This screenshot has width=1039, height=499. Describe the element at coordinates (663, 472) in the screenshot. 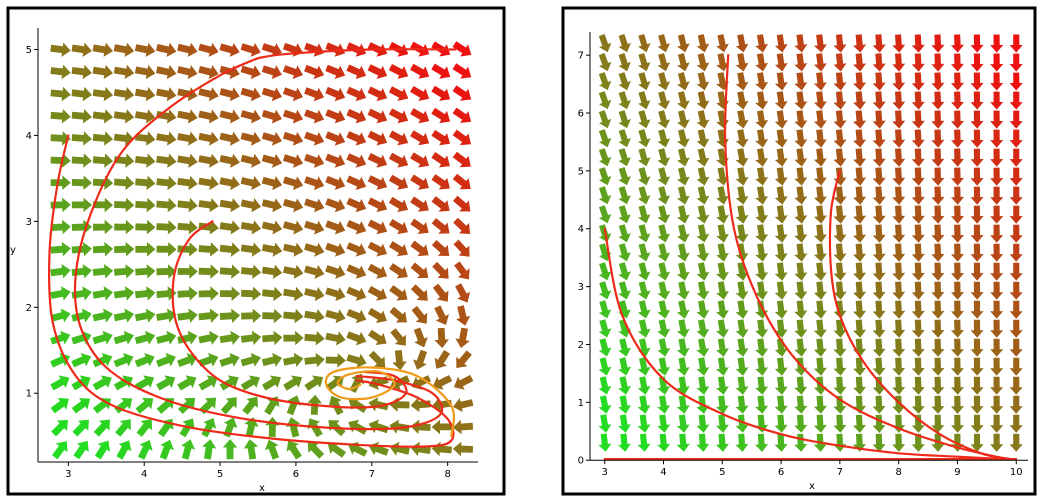

I see `x-tick-label: 4` at that location.